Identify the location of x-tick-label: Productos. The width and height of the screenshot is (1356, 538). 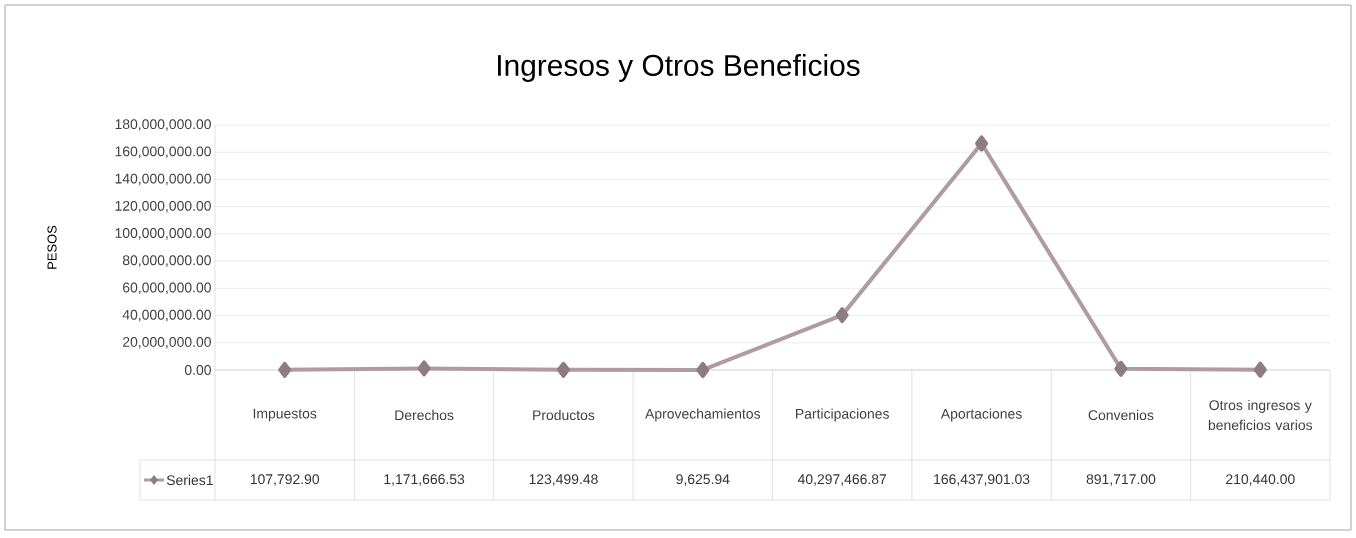
(564, 415).